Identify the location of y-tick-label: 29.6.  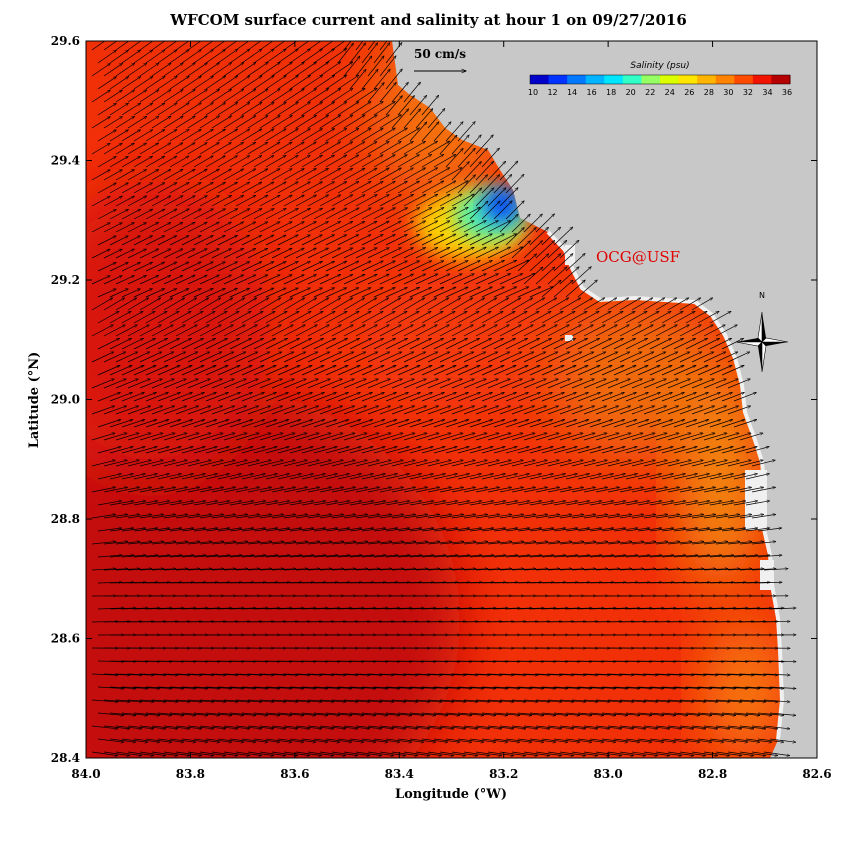
(65, 41).